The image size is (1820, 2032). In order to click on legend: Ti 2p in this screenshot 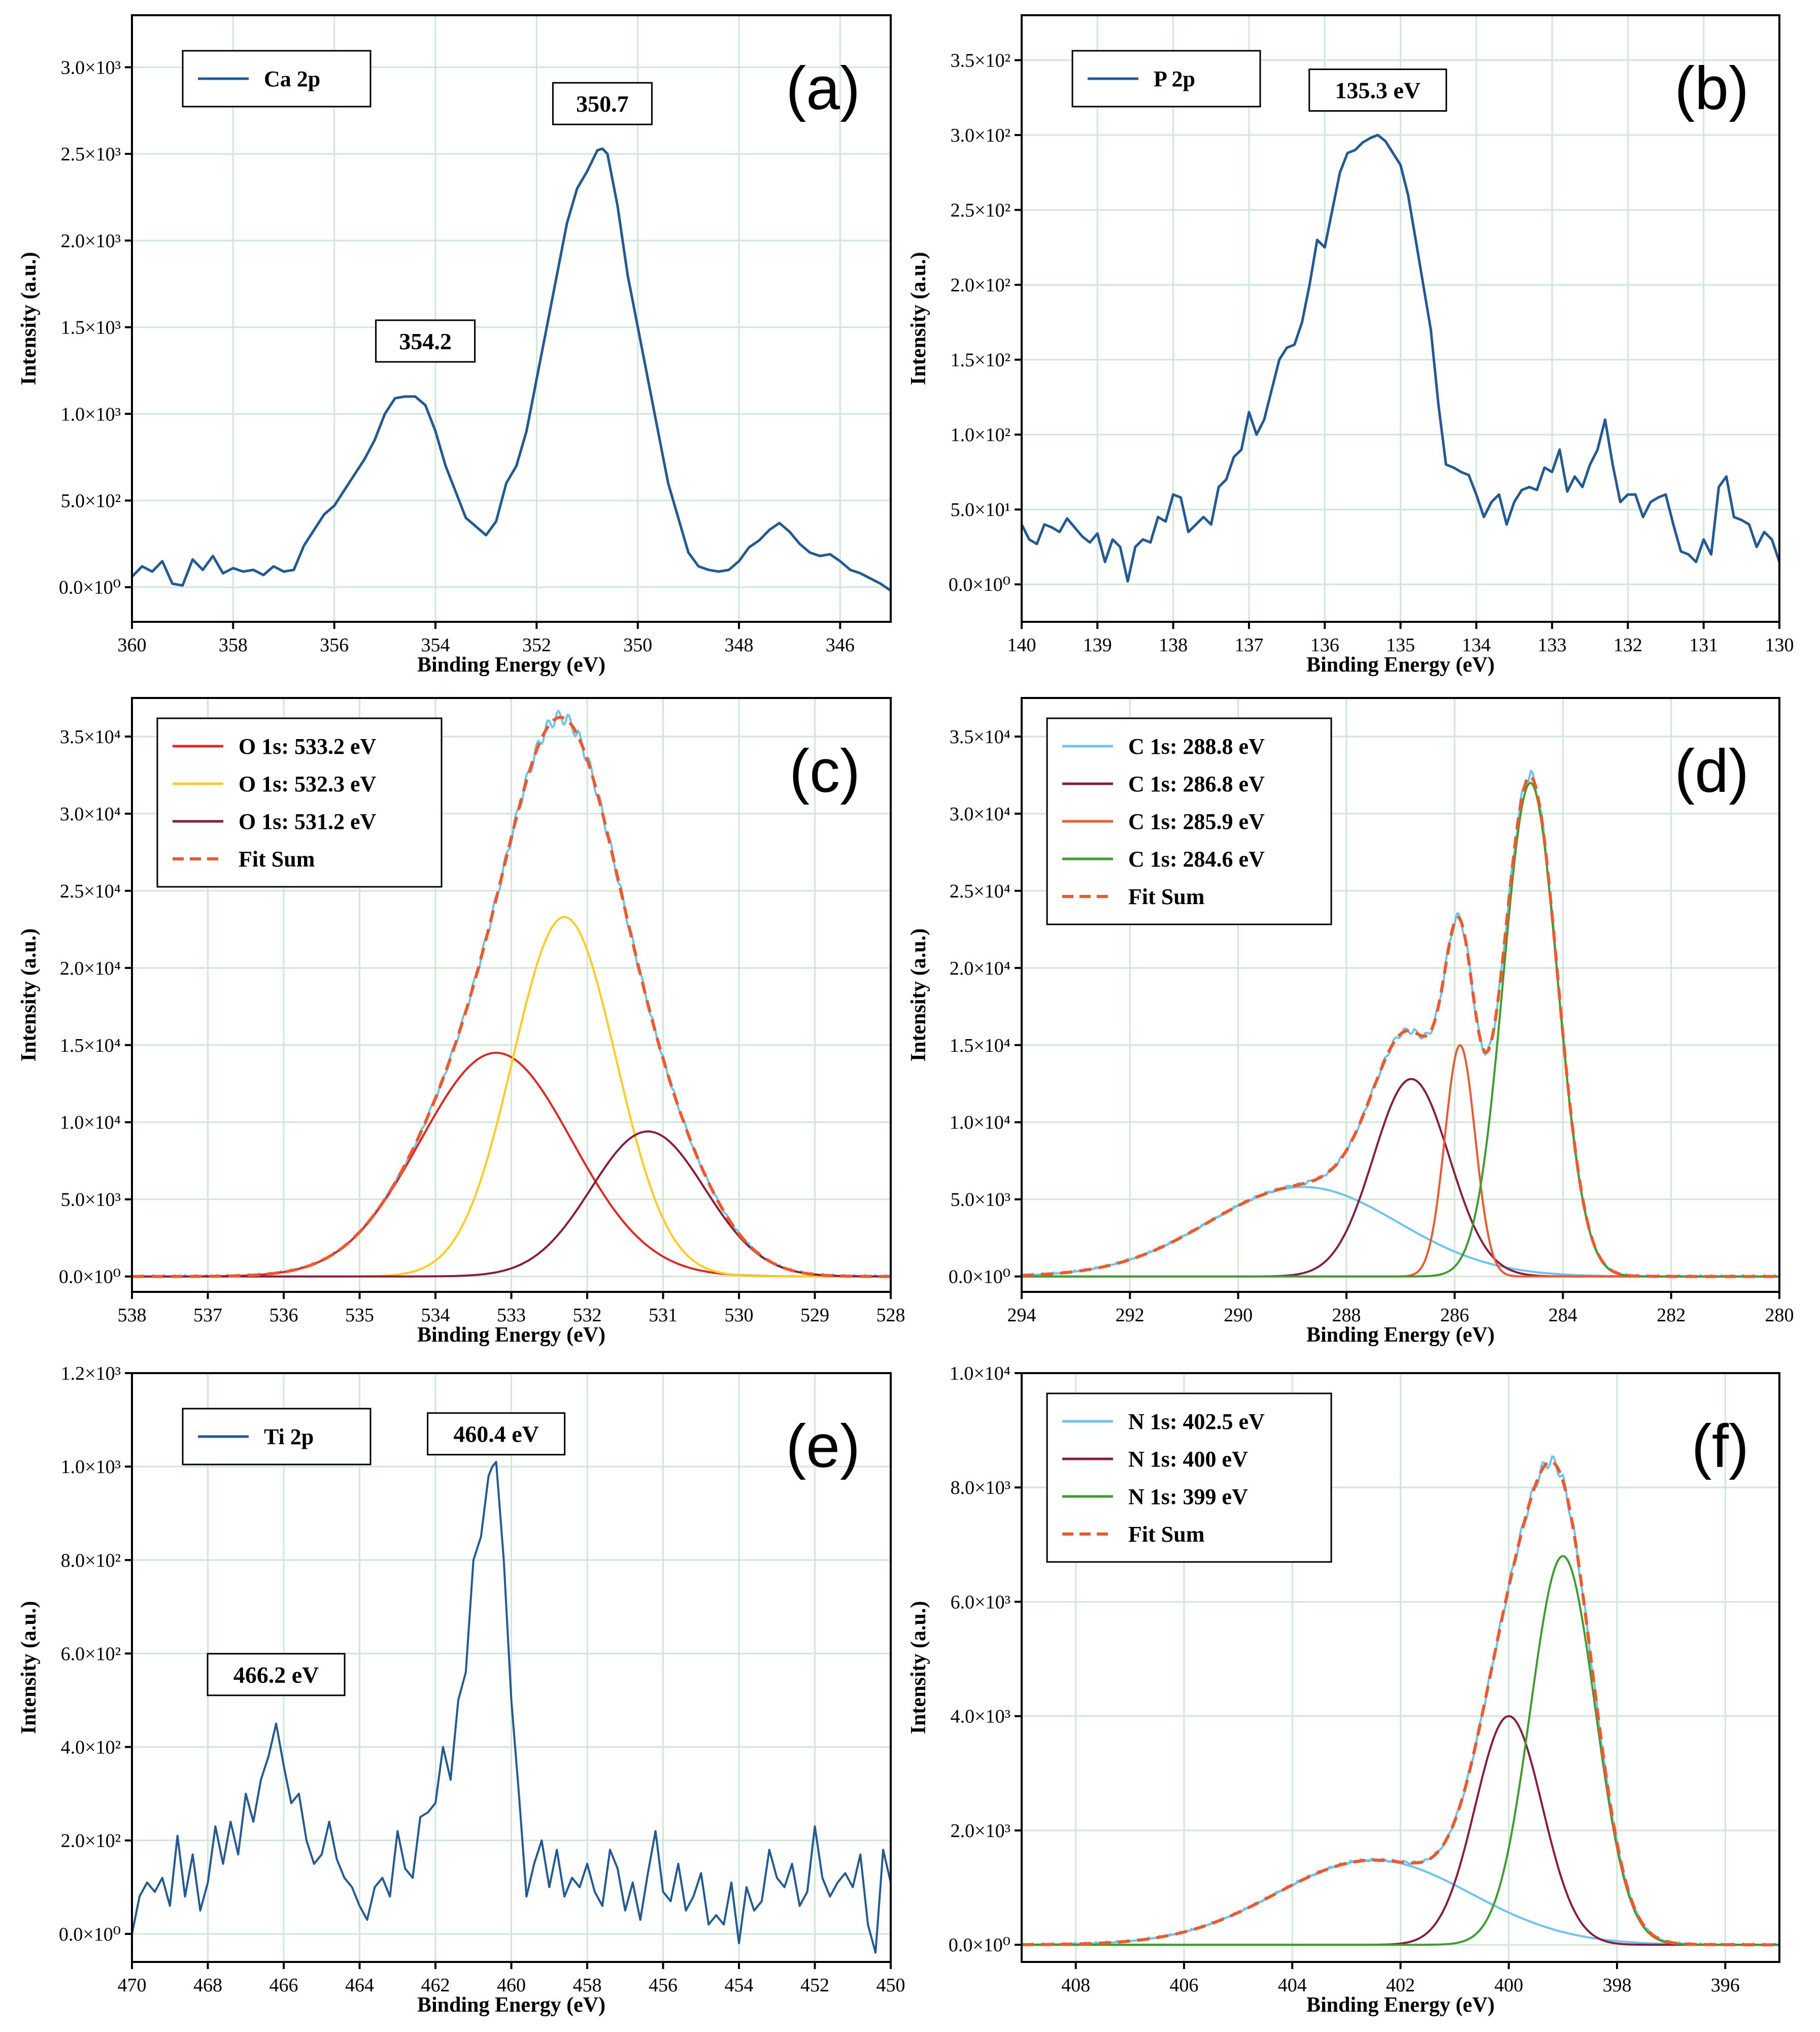, I will do `click(277, 1436)`.